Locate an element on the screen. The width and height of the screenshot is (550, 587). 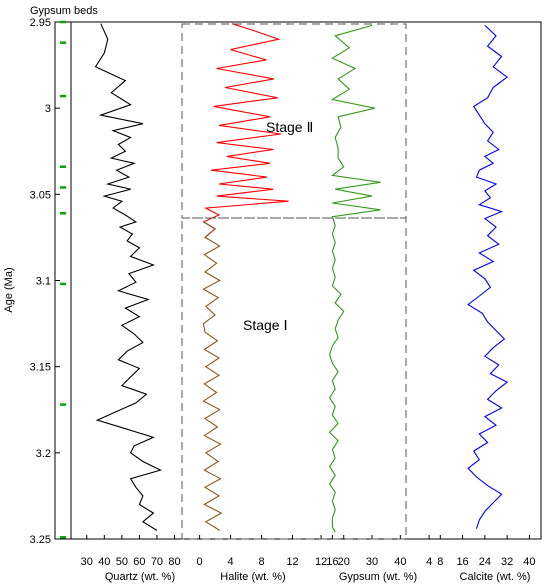
x-tick-label: 24 is located at coordinates (485, 562).